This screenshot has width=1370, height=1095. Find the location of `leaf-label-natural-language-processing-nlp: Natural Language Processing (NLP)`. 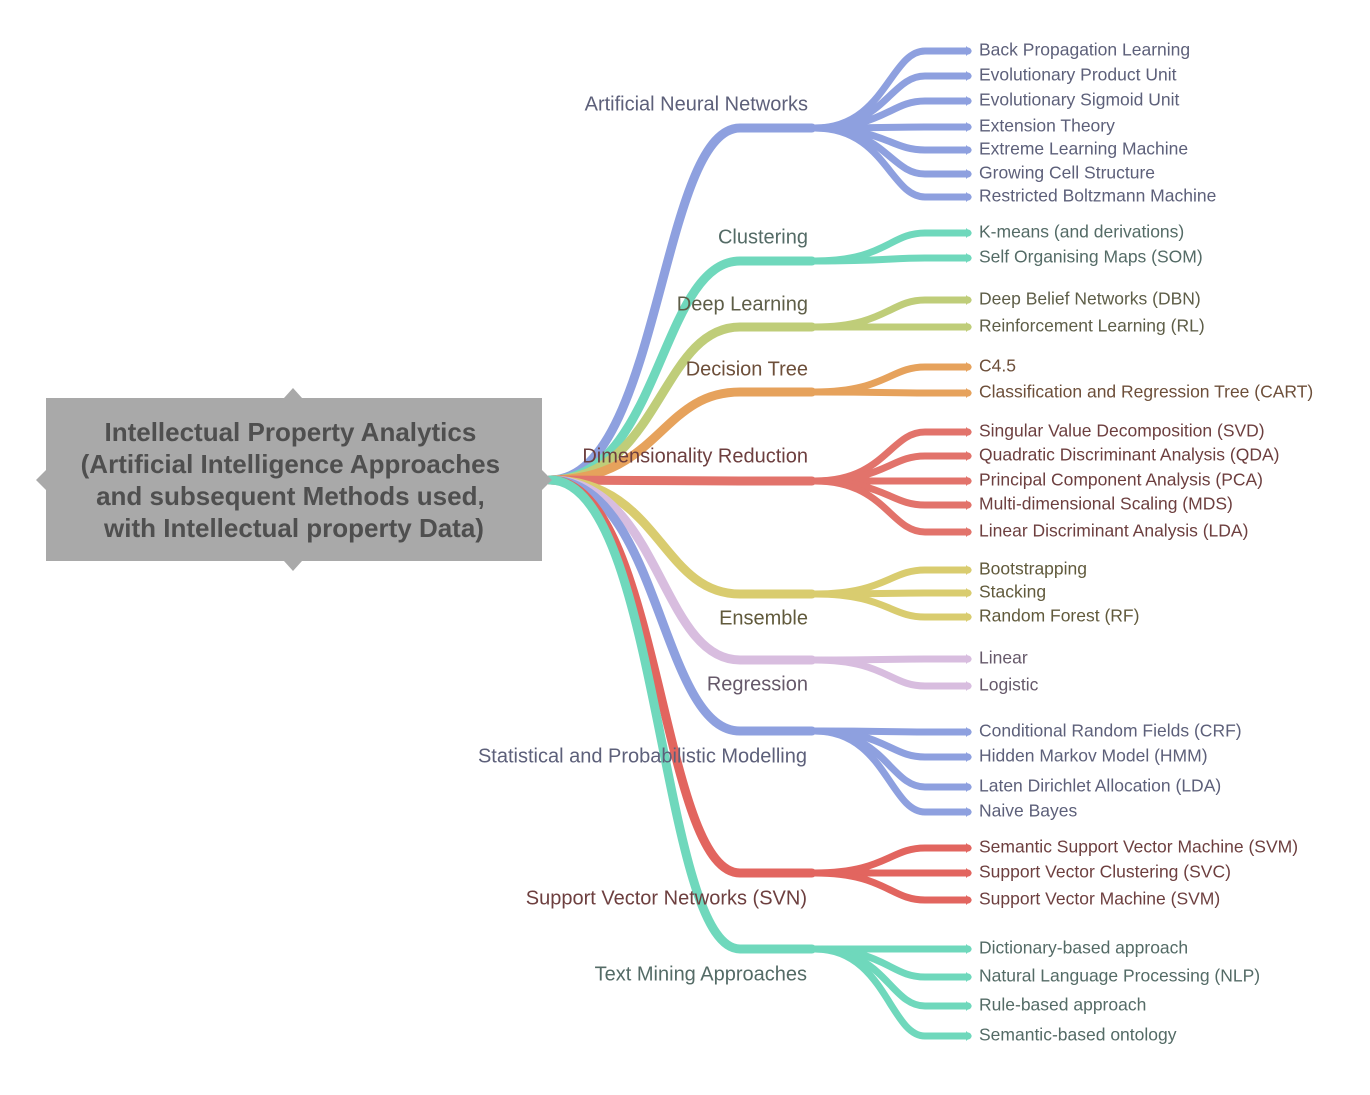

leaf-label-natural-language-processing-nlp: Natural Language Processing (NLP) is located at coordinates (1119, 976).